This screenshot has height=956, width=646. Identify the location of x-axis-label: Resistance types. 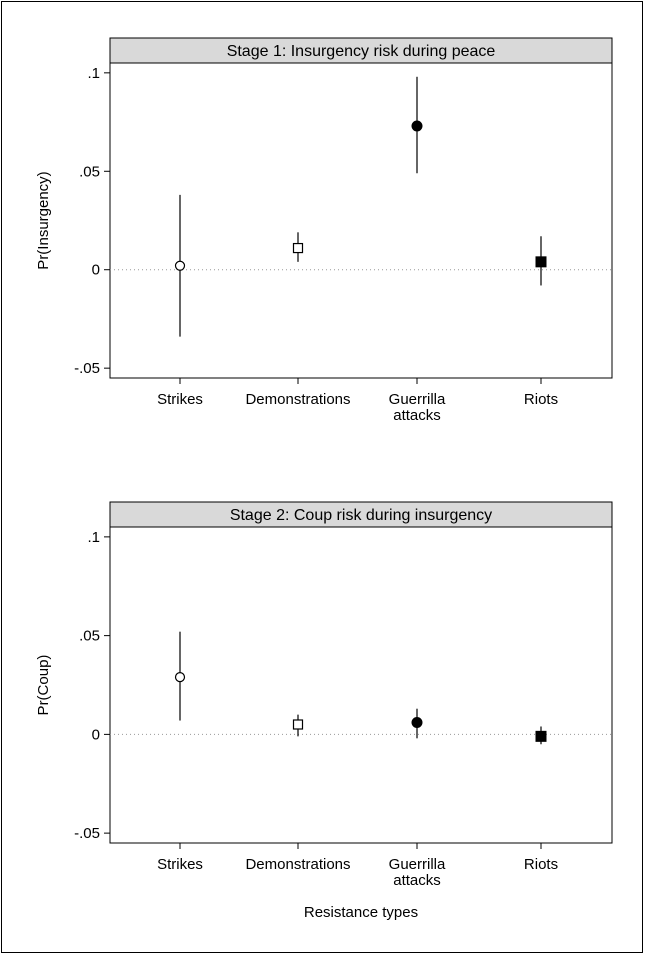
(361, 912).